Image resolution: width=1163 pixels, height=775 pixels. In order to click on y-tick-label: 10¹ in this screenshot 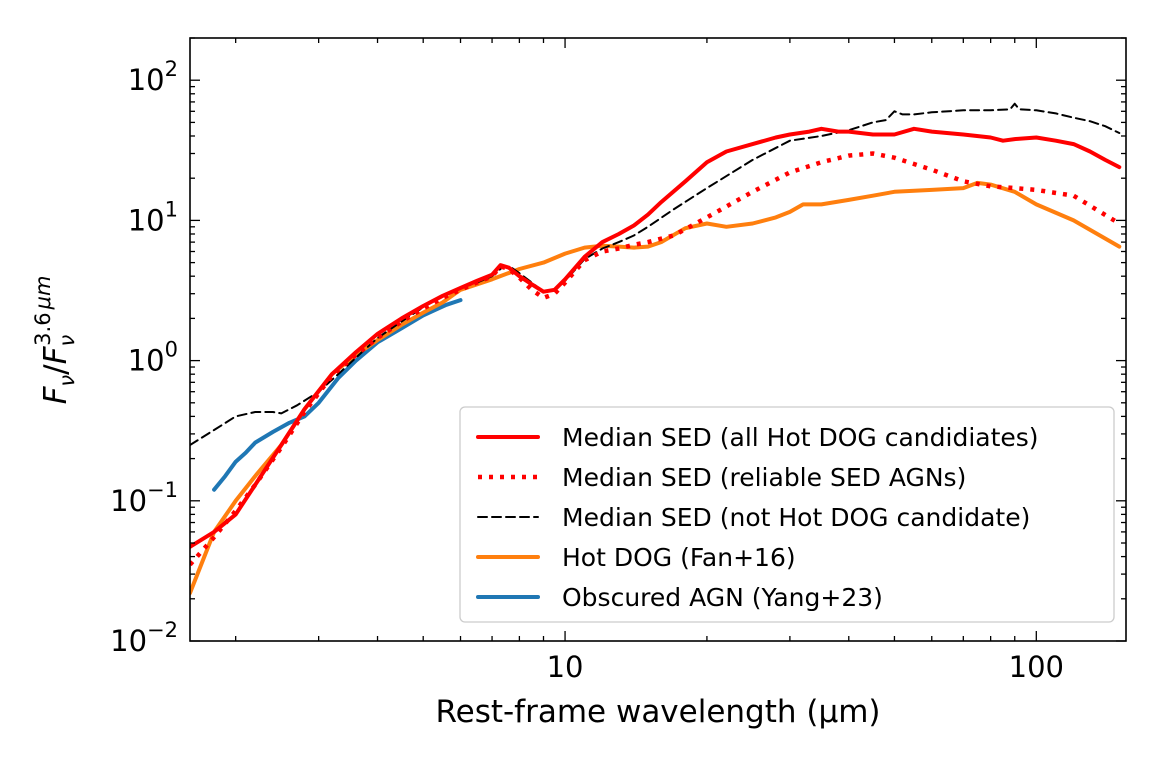, I will do `click(153, 217)`.